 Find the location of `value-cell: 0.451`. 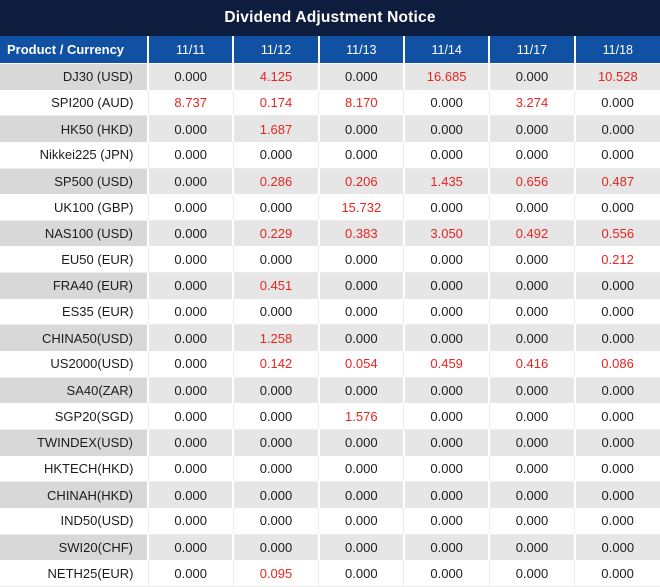

value-cell: 0.451 is located at coordinates (276, 285).